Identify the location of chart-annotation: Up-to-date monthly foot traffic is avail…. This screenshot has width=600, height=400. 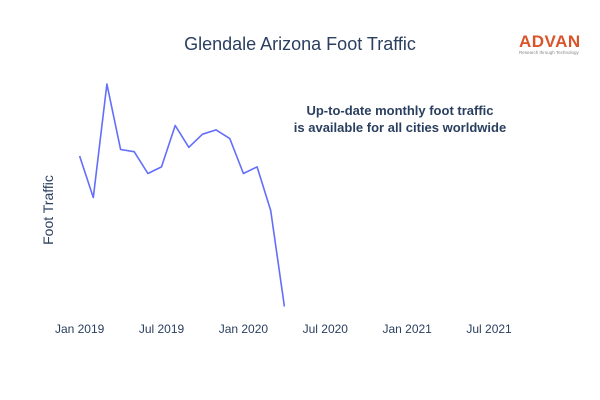
(400, 119).